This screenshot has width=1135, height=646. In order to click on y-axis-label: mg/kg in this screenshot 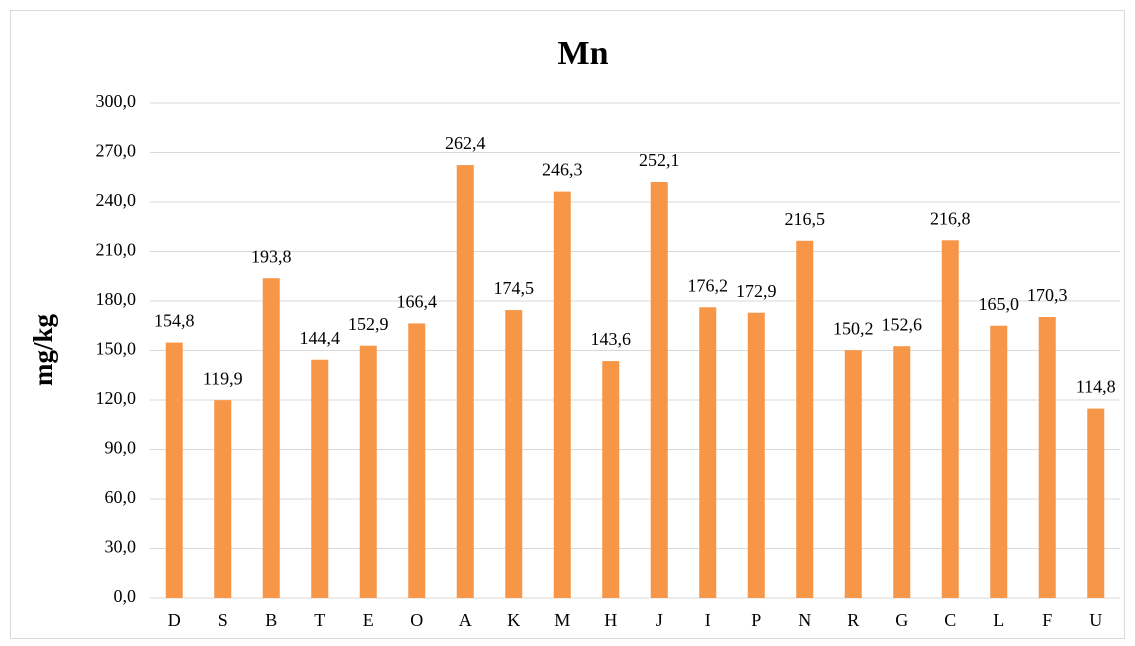, I will do `click(43, 349)`.